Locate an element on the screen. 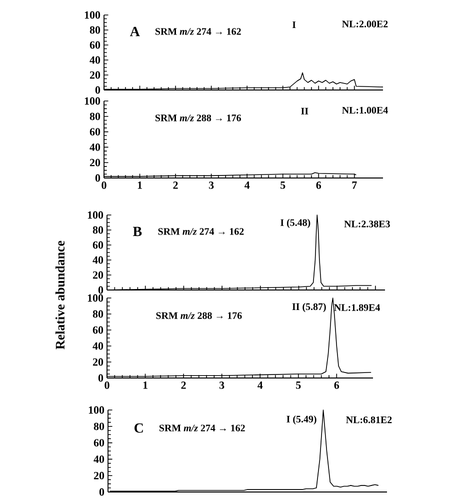  annotation: II (5.87) is located at coordinates (309, 307).